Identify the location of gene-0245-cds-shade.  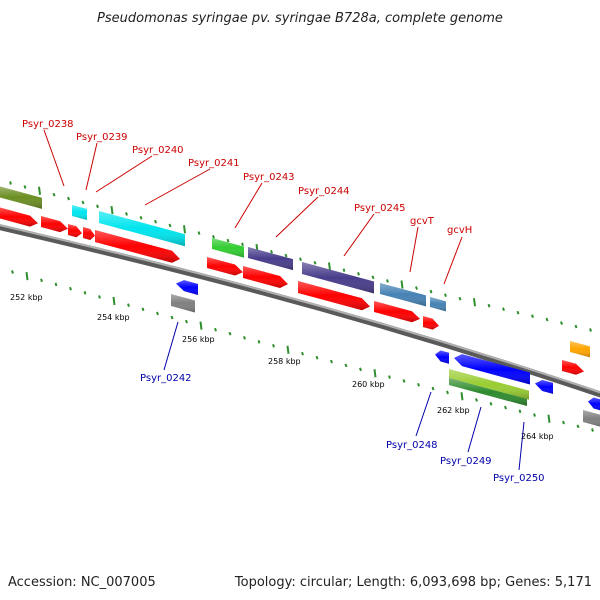
(334, 296).